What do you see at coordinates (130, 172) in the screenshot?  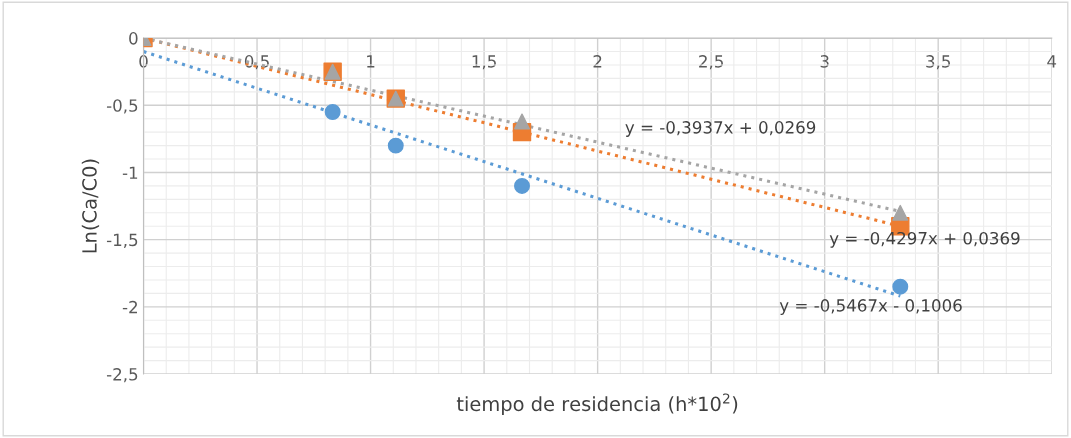 I see `y-tick-label: -1` at bounding box center [130, 172].